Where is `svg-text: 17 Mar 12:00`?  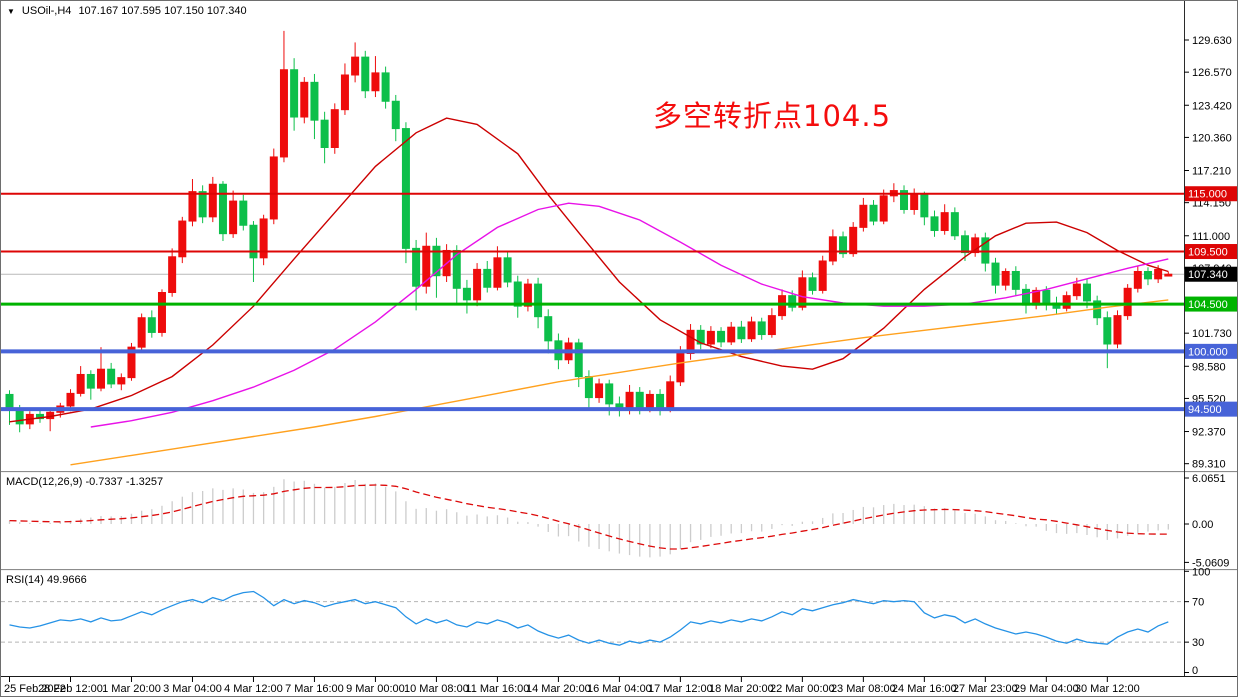
svg-text: 17 Mar 12:00 is located at coordinates (680, 689).